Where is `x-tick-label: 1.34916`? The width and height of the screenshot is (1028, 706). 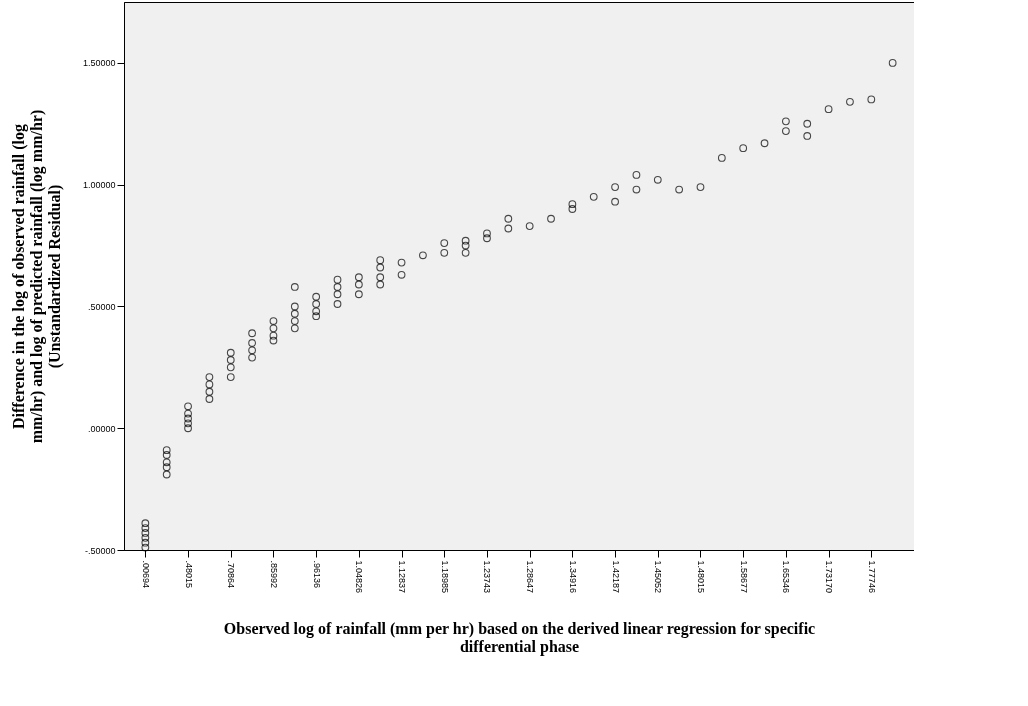
x-tick-label: 1.34916 is located at coordinates (572, 577).